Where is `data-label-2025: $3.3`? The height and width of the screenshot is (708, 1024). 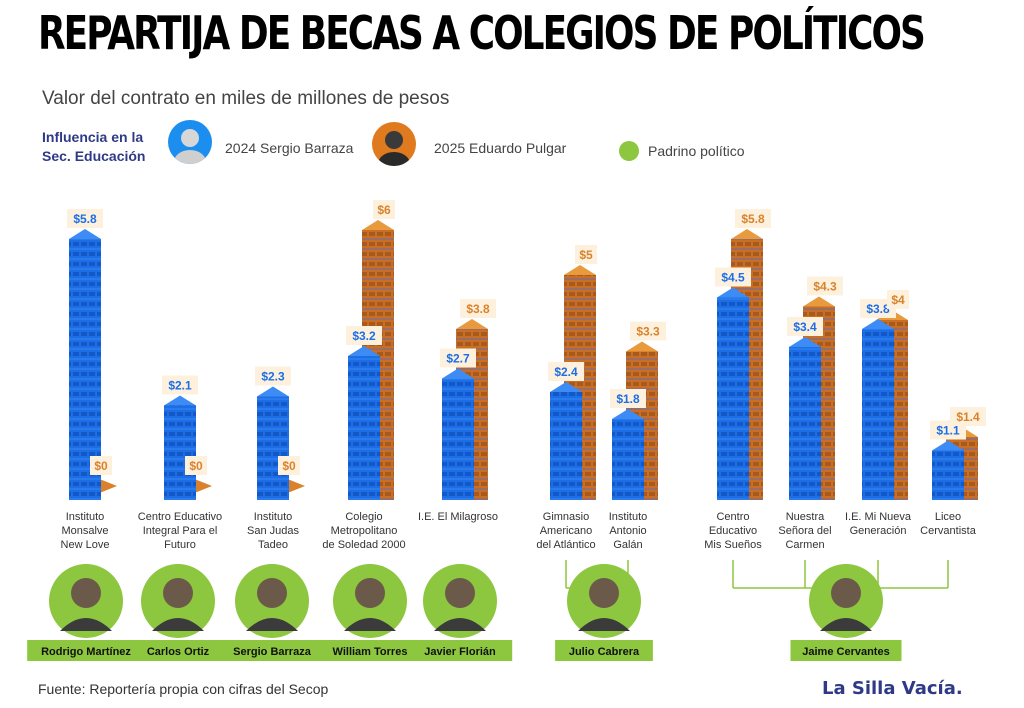
data-label-2025: $3.3 is located at coordinates (648, 332).